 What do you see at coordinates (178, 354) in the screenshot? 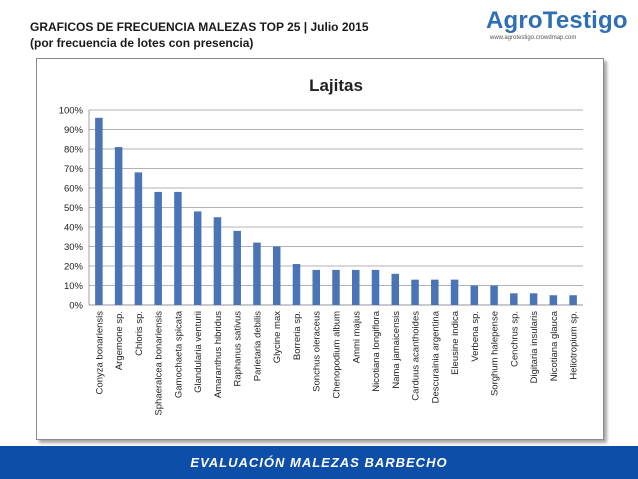
I see `x-tick-label: Gamochaeta spicata` at bounding box center [178, 354].